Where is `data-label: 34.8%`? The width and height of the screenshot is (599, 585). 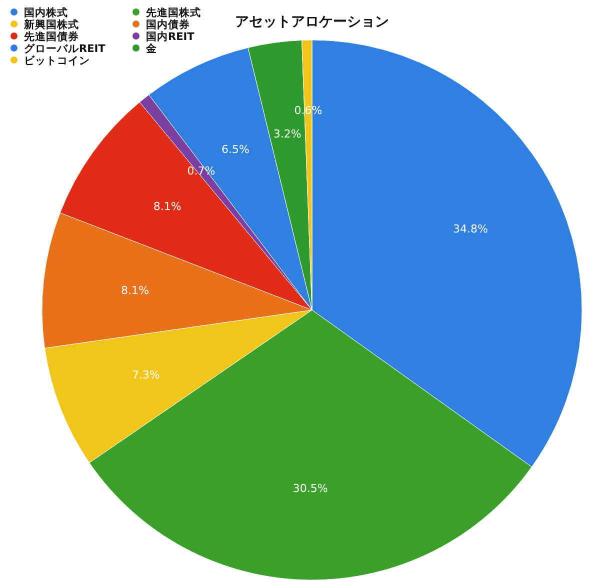 data-label: 34.8% is located at coordinates (470, 229).